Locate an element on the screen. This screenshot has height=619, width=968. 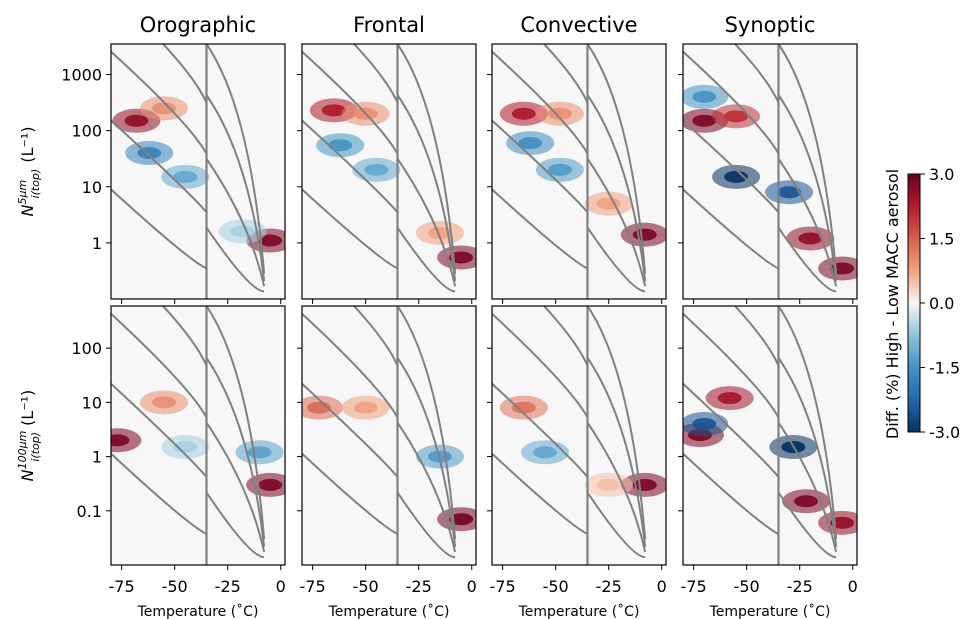
panel-r0-synoptic is located at coordinates (768, 173).